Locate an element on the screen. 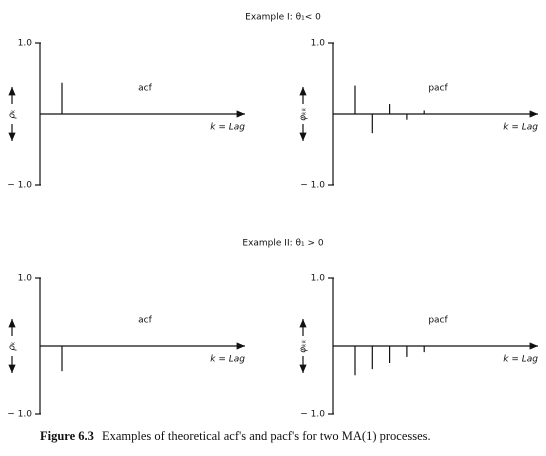 Image resolution: width=546 pixels, height=456 pixels. heading: Example I: θ₁< 0 is located at coordinates (283, 18).